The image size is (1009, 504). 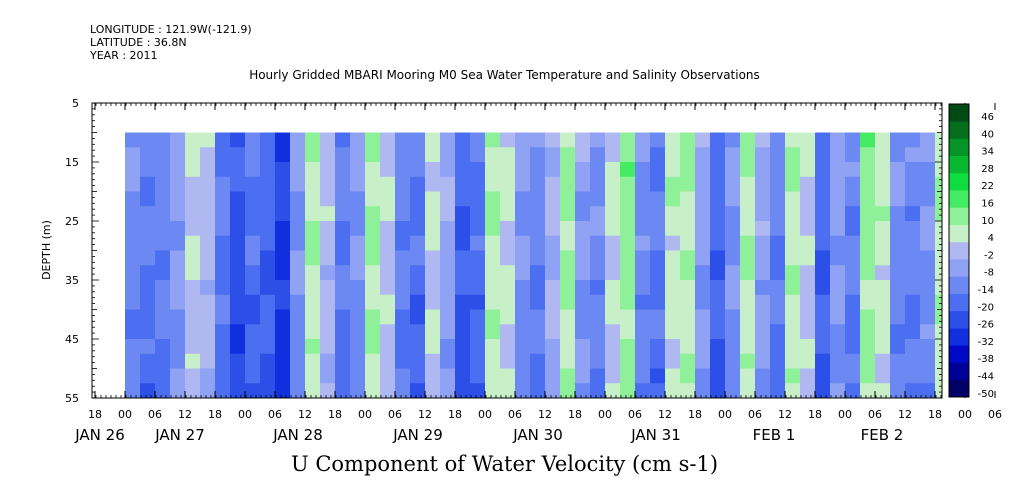 I want to click on x-hour-tick-label: 18, so click(x=215, y=414).